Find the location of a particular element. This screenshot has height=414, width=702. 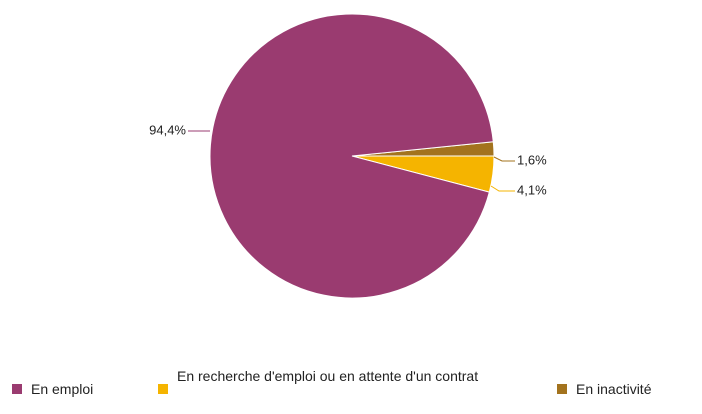

legend-item: En emploi is located at coordinates (52, 389).